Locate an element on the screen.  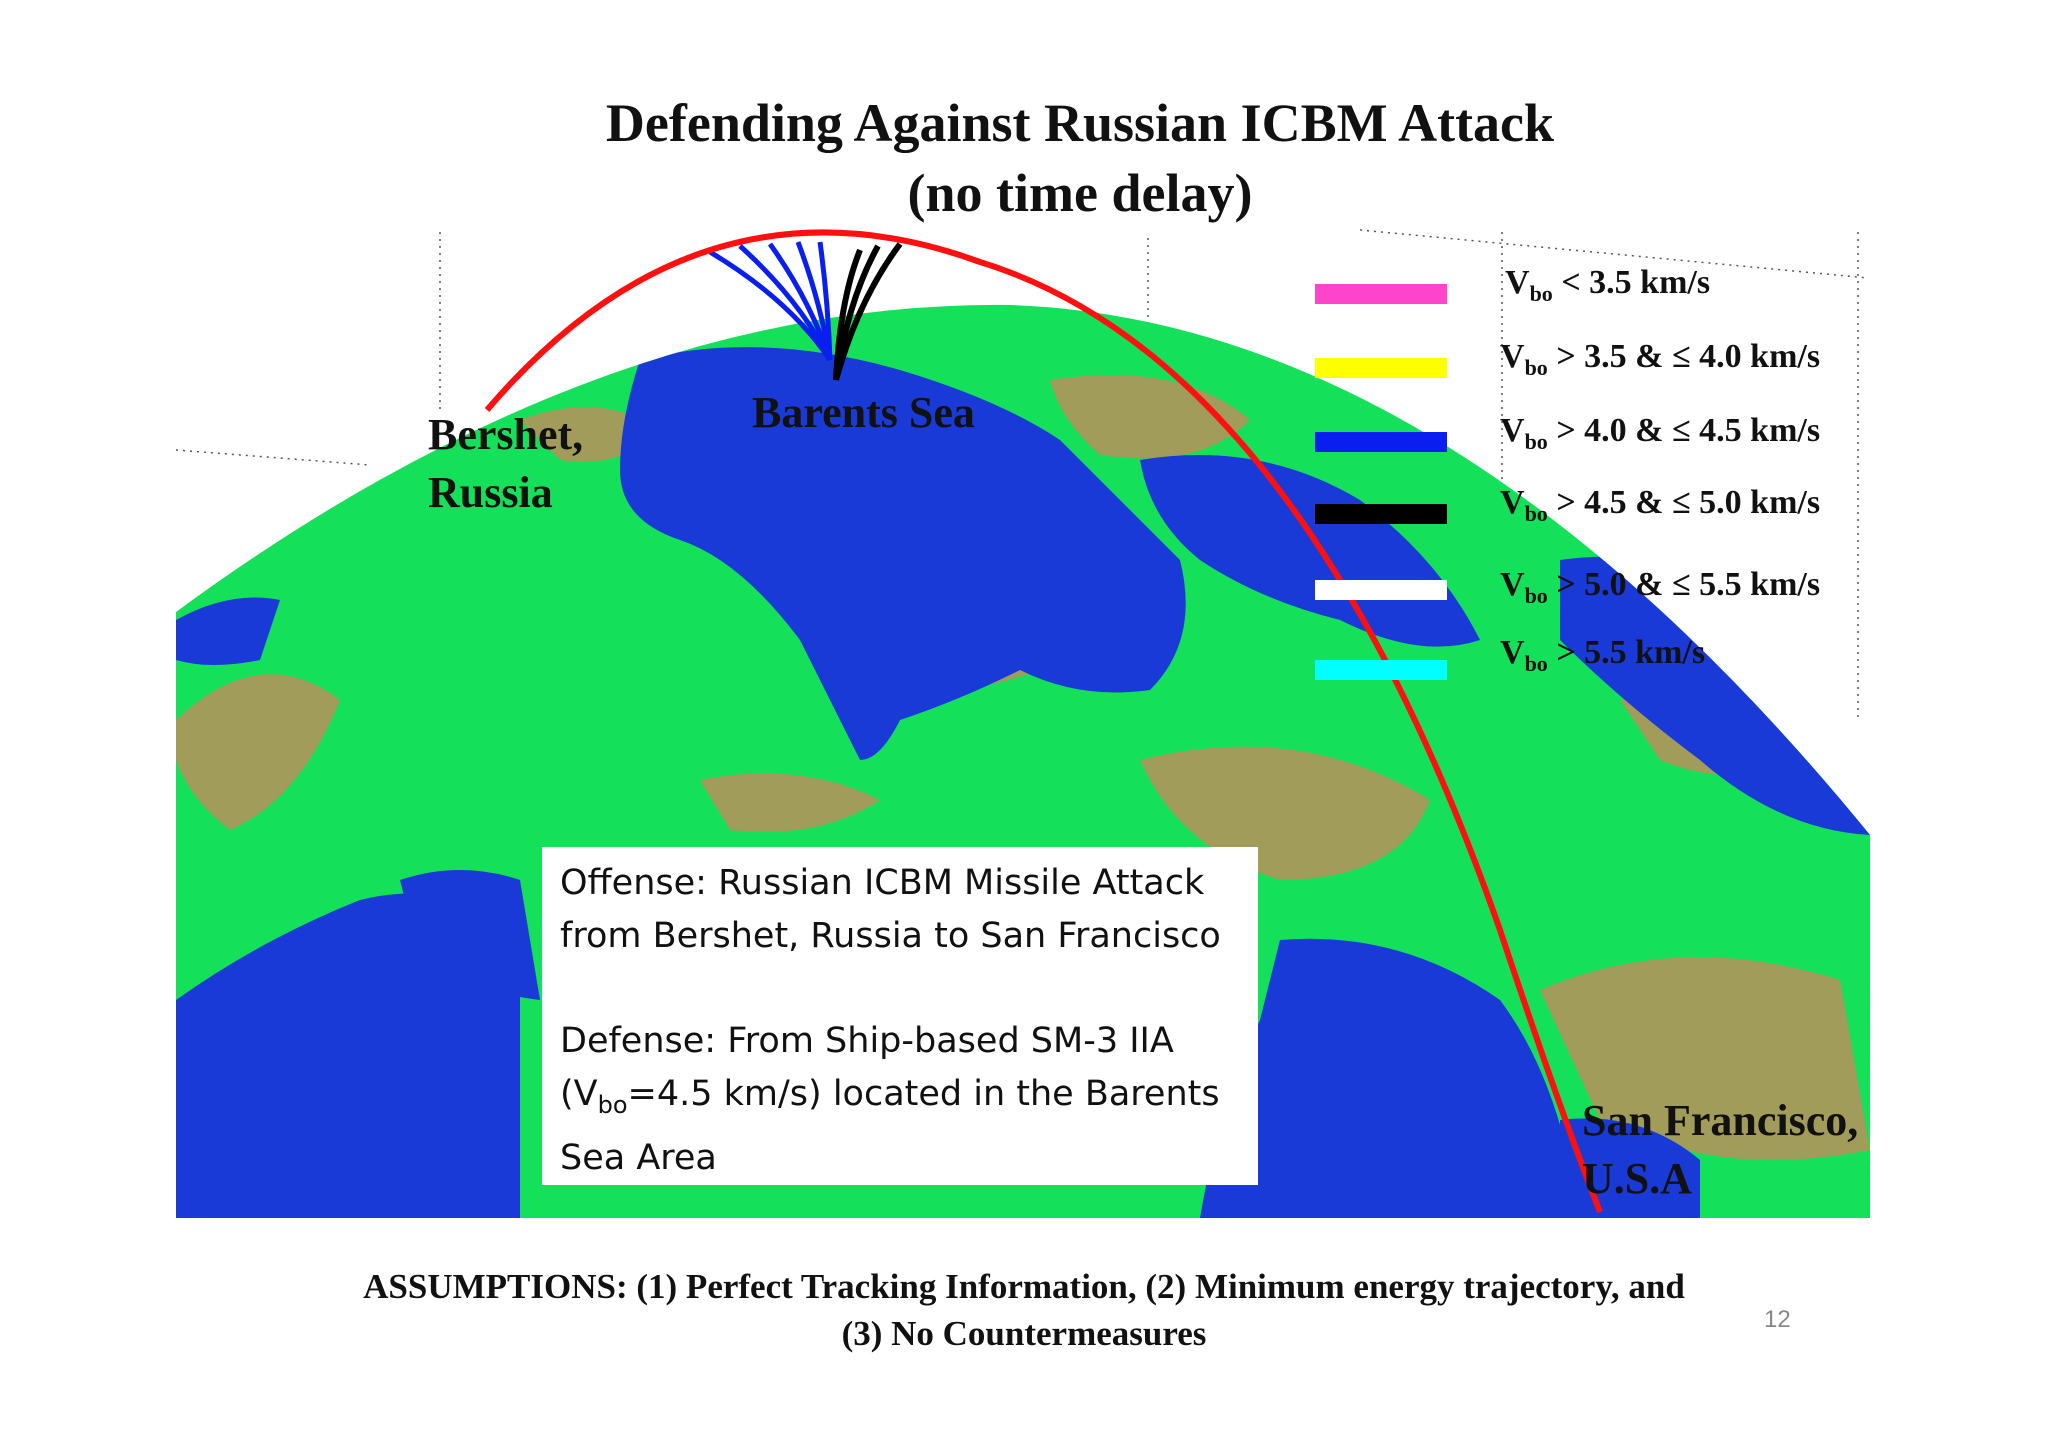
title-line-1: Defending Against Russian ICBM Attack is located at coordinates (1080, 123).